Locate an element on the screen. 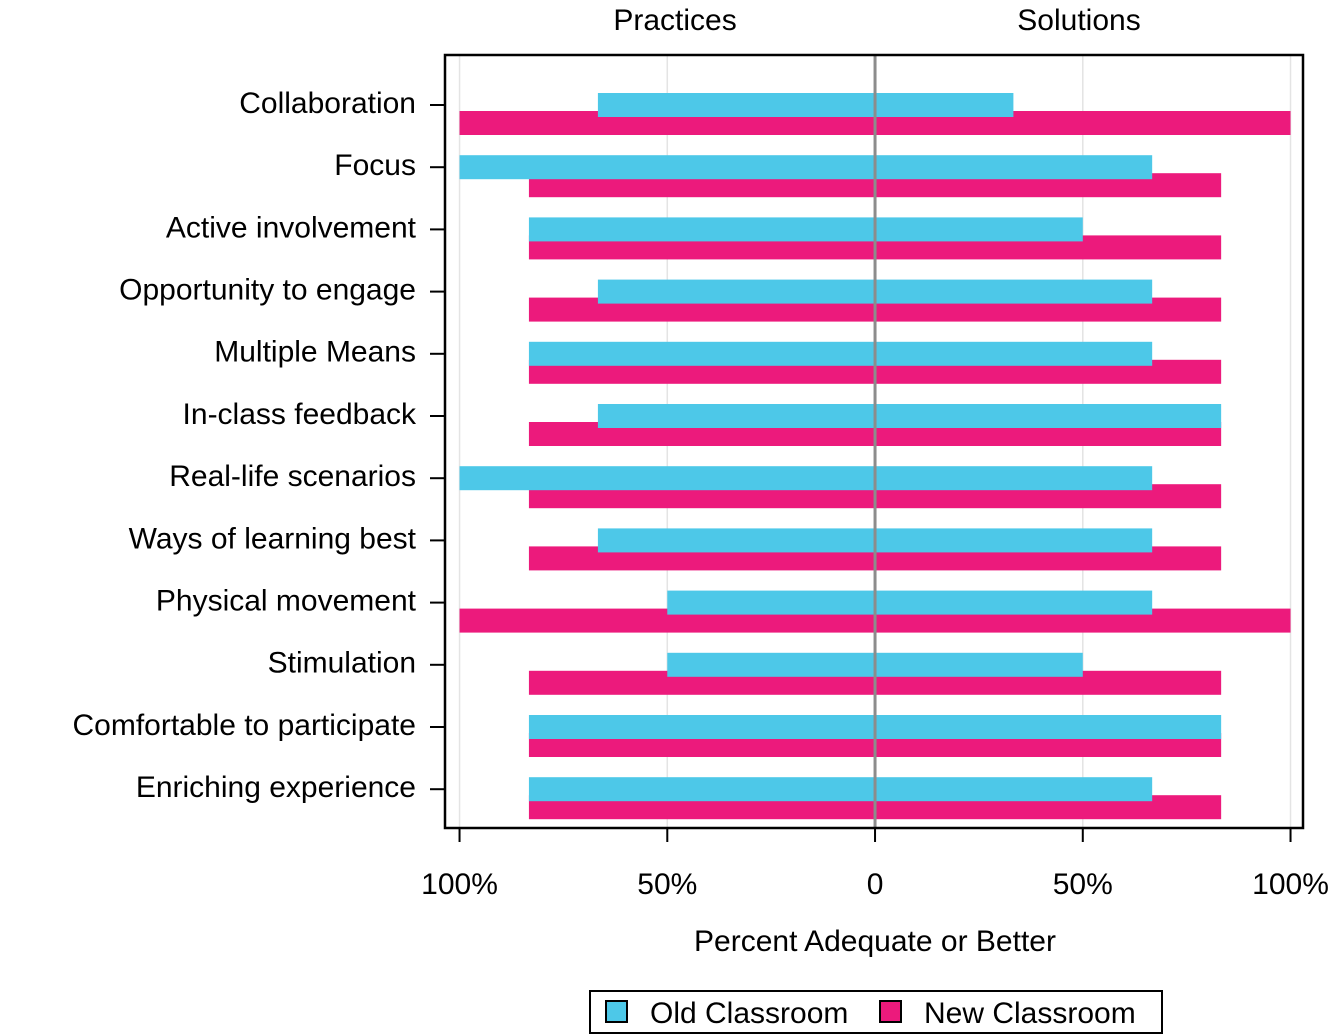 The image size is (1338, 1035). y-tick-label: Ways of learning best is located at coordinates (273, 538).